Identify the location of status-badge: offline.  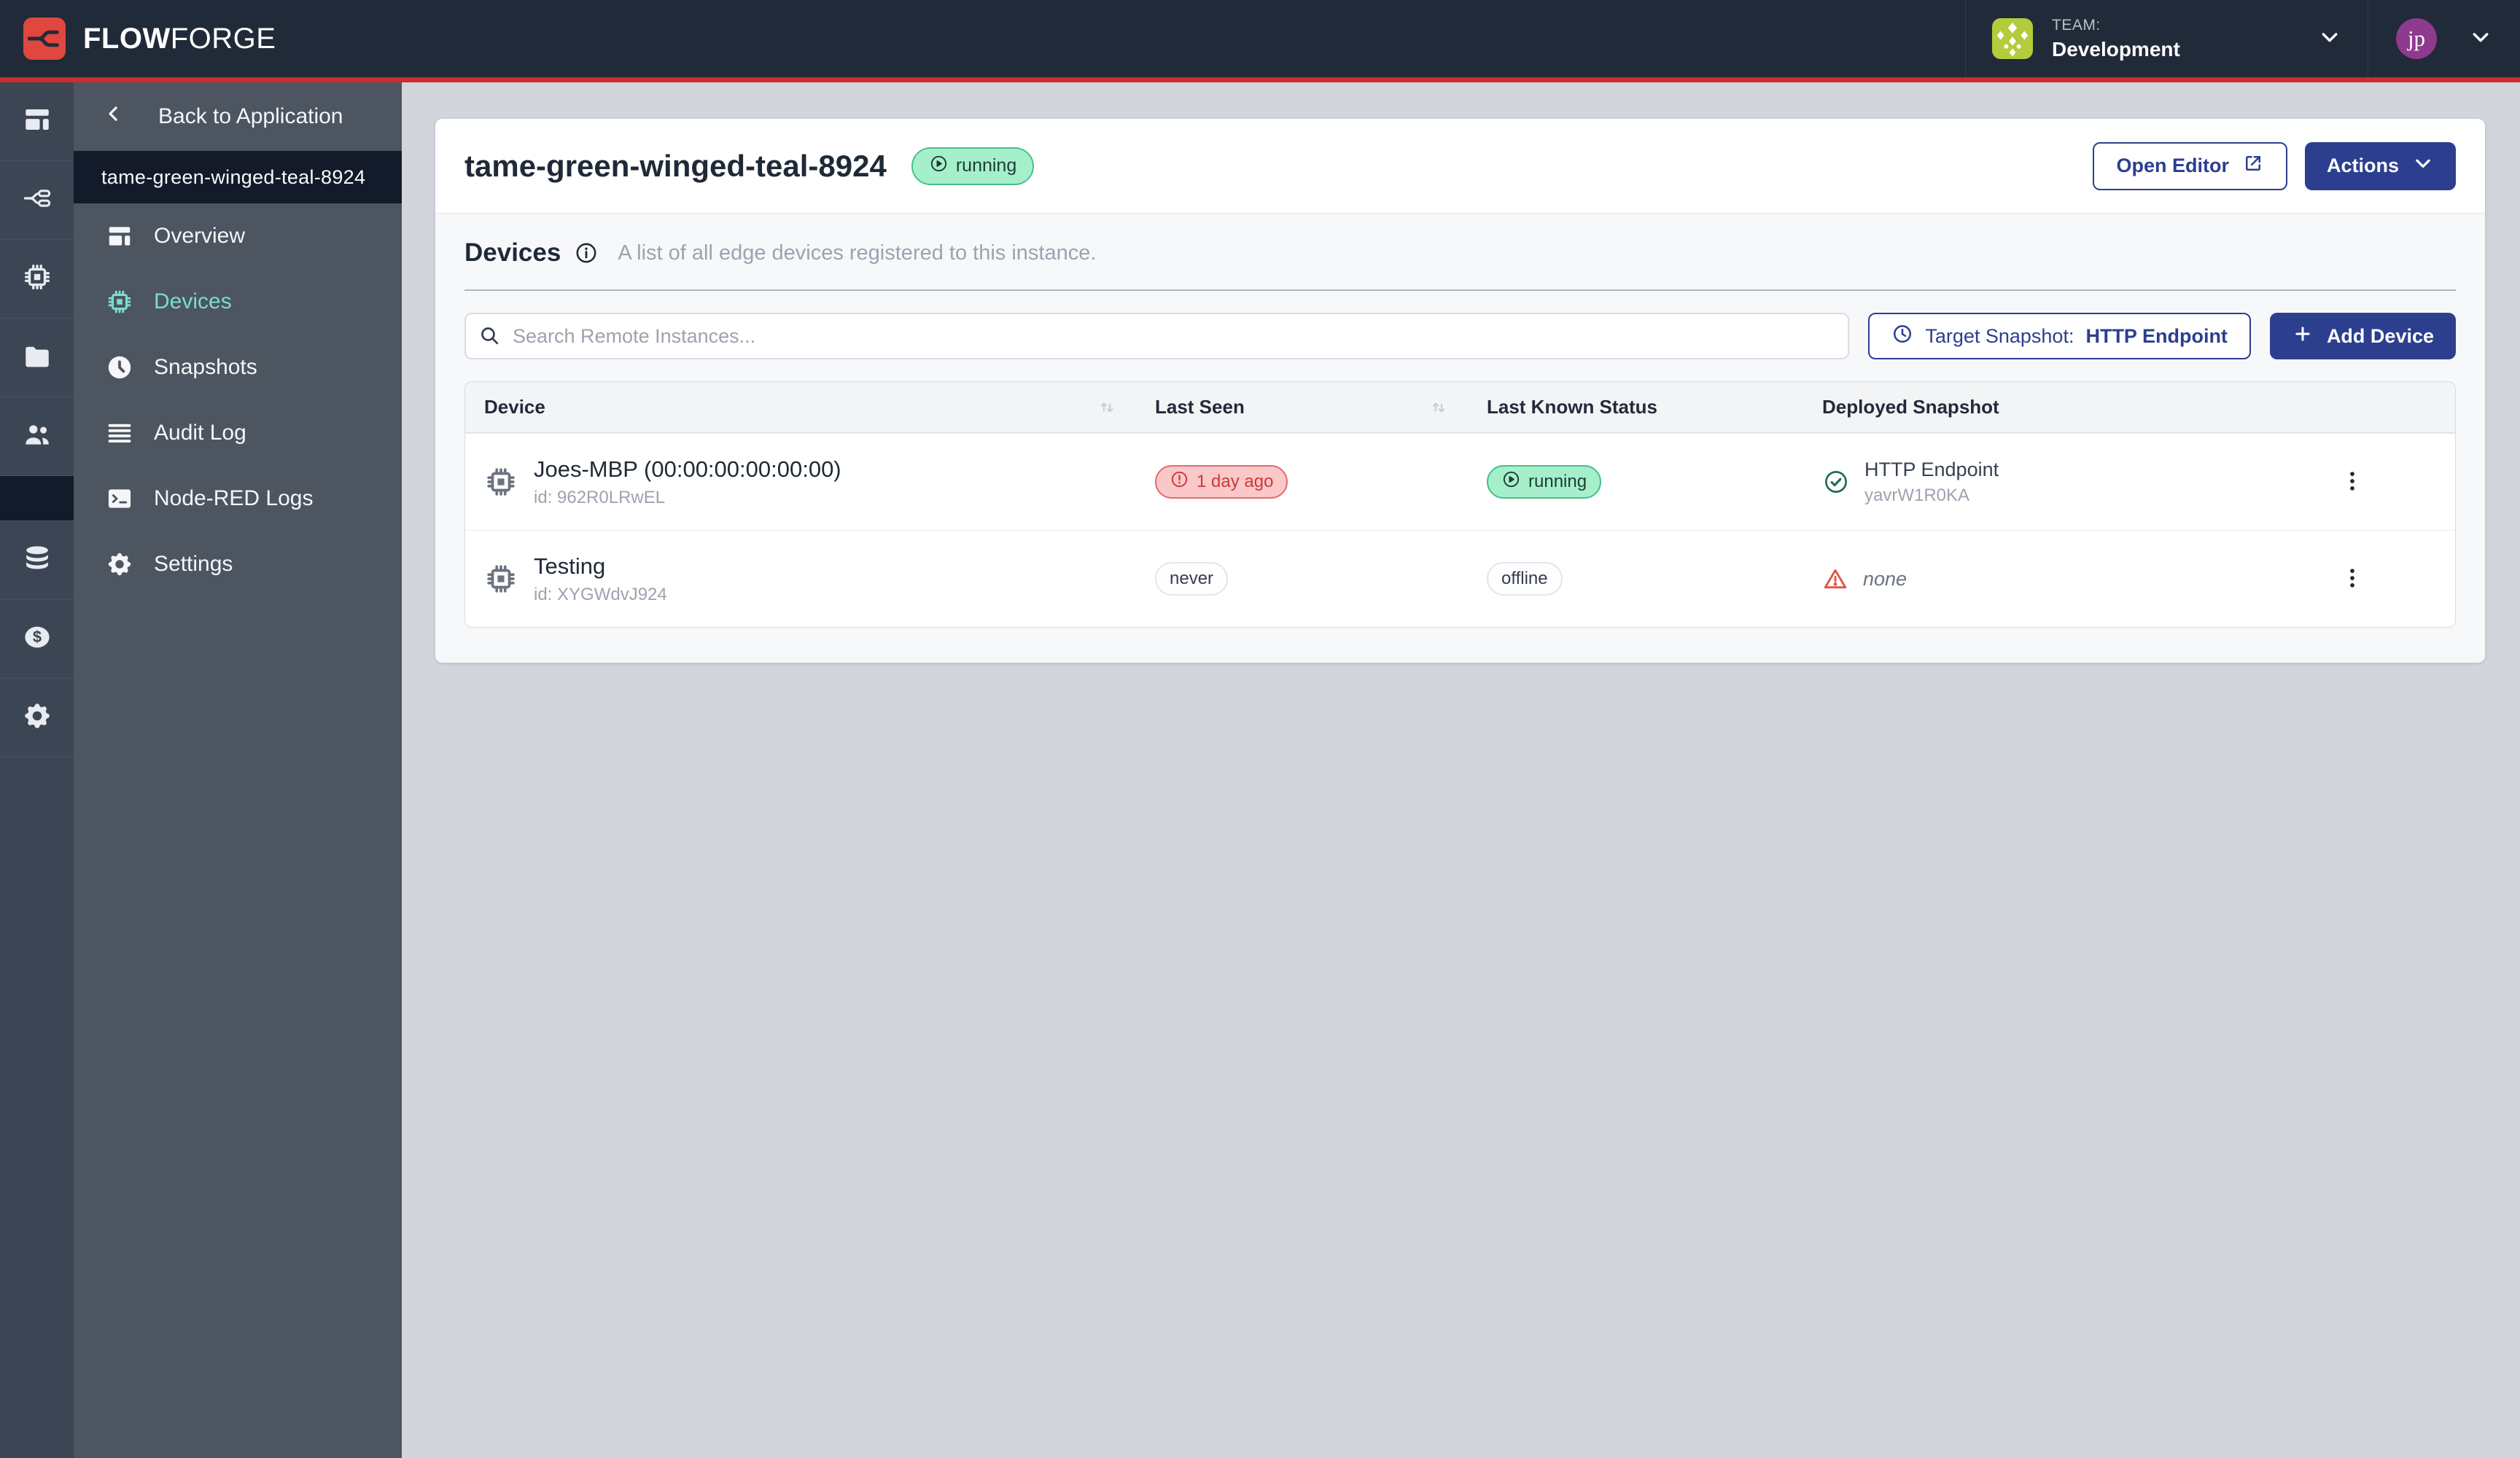
(1525, 579).